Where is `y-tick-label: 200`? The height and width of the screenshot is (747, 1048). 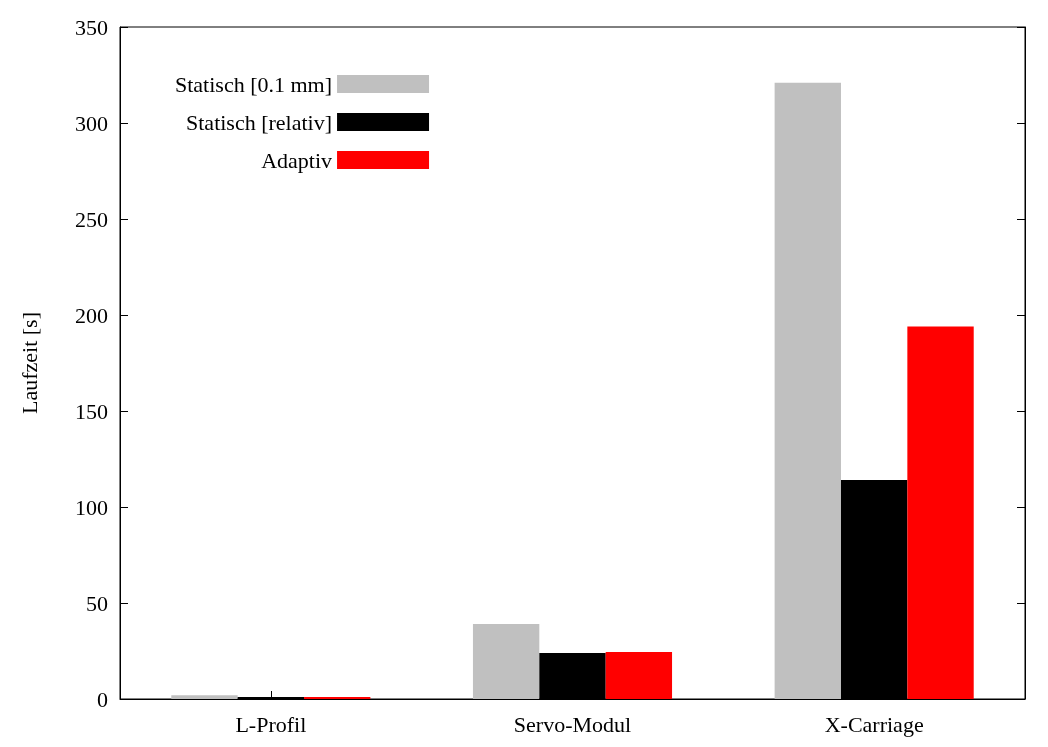
y-tick-label: 200 is located at coordinates (91, 315).